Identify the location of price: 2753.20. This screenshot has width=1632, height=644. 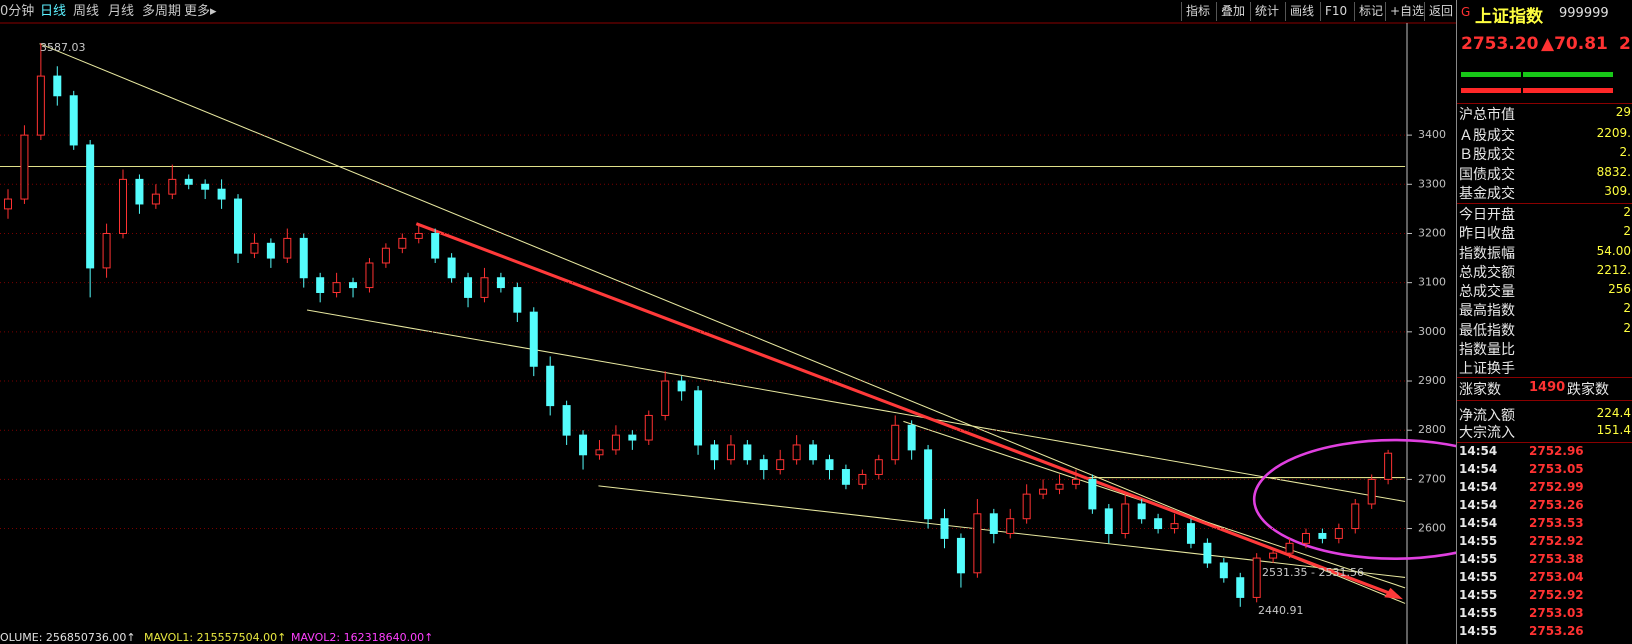
(1500, 44).